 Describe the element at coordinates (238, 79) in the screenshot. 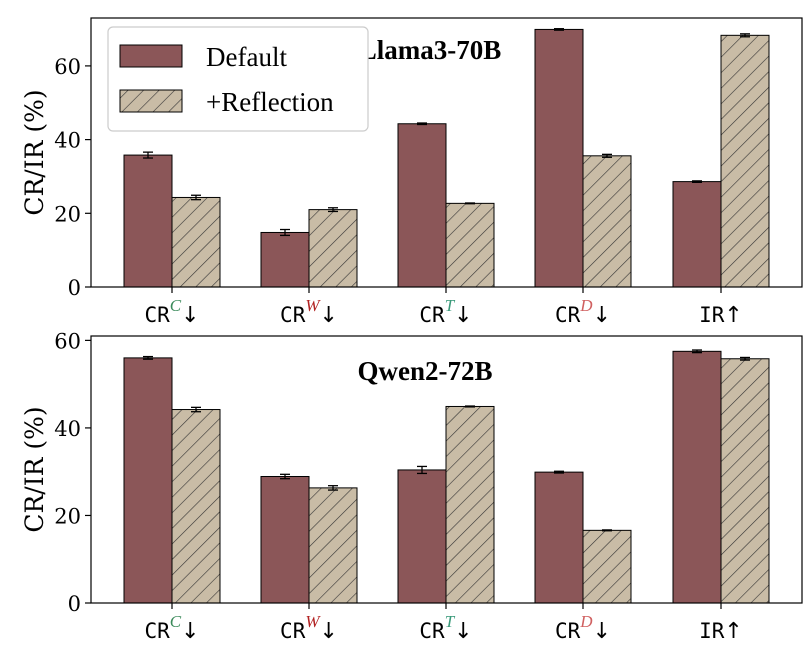

I see `legend: Default +Reflection` at that location.